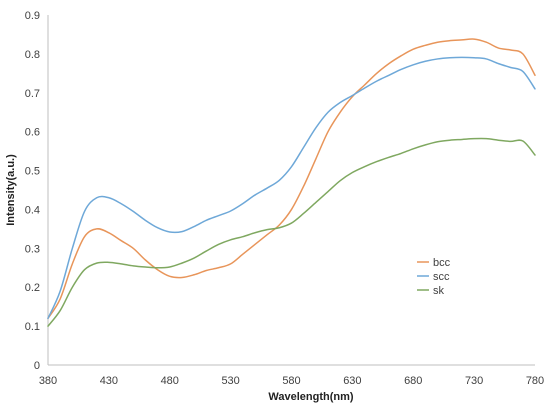 The width and height of the screenshot is (550, 410). What do you see at coordinates (37, 366) in the screenshot?
I see `y-tick-label: 0` at bounding box center [37, 366].